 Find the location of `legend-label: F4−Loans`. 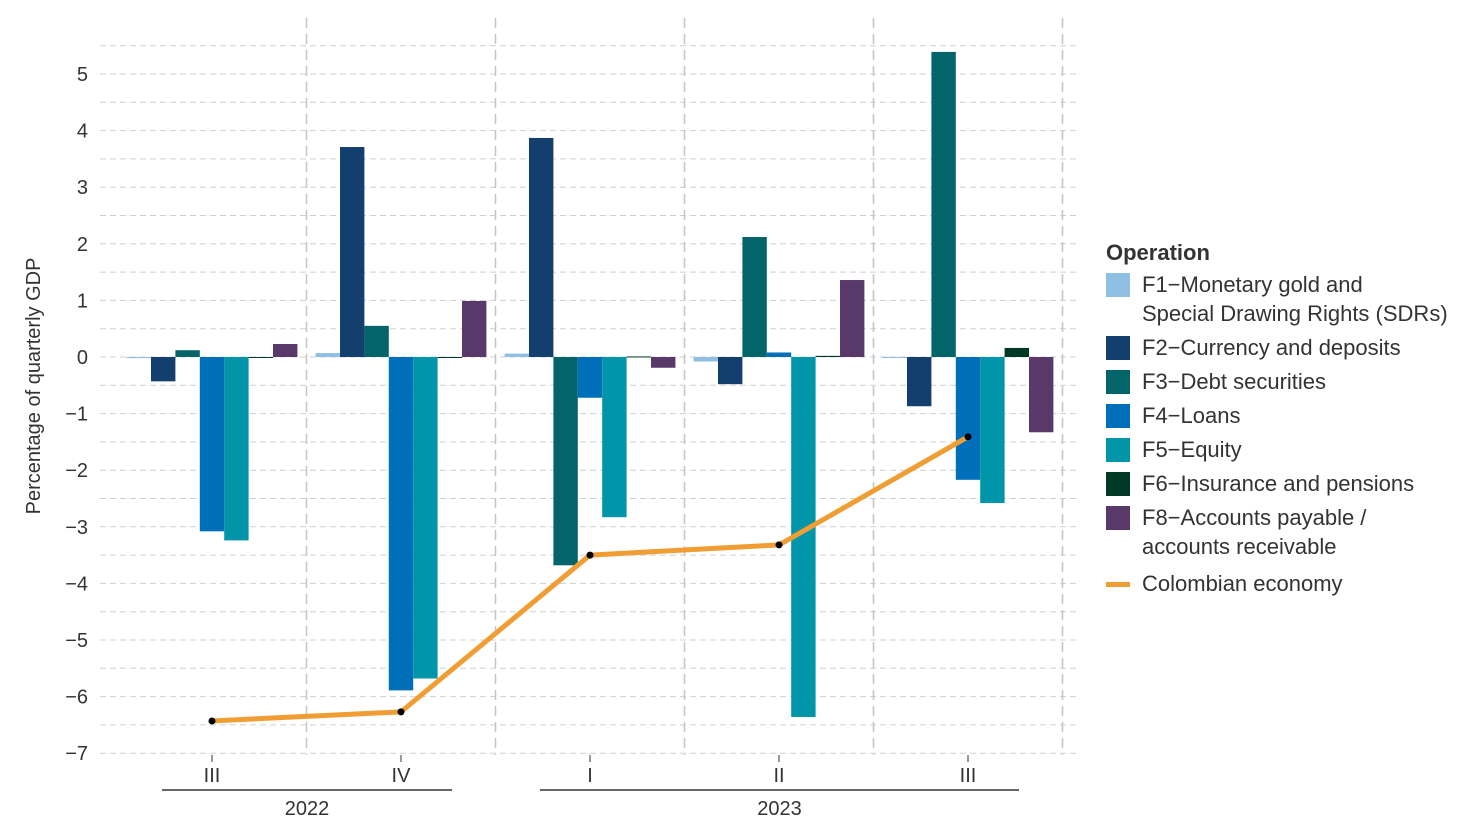

legend-label: F4−Loans is located at coordinates (1191, 415).